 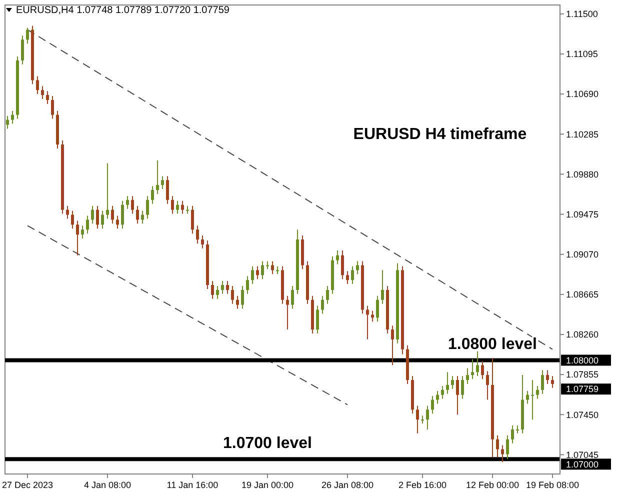 What do you see at coordinates (582, 14) in the screenshot?
I see `y-tick-label: 1.11500` at bounding box center [582, 14].